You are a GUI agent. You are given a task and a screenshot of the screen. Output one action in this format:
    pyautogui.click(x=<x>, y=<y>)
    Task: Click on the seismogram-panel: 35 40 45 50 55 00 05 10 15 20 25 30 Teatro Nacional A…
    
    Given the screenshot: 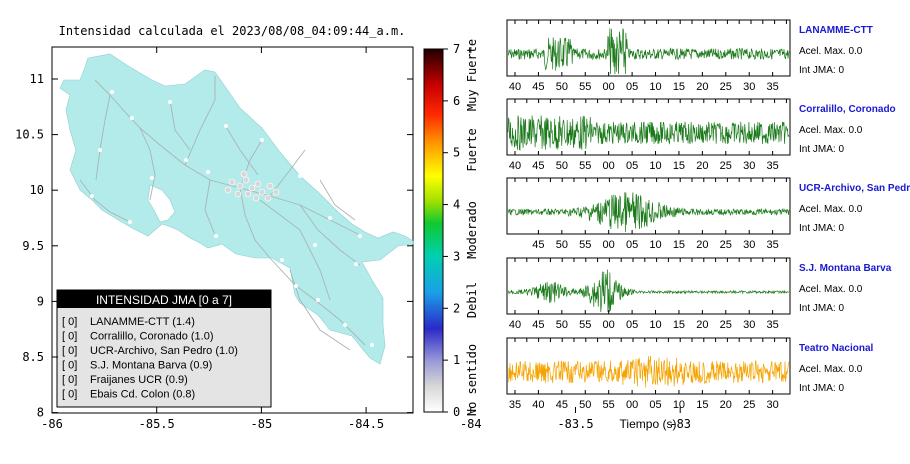 What is the action you would take?
    pyautogui.click(x=689, y=374)
    